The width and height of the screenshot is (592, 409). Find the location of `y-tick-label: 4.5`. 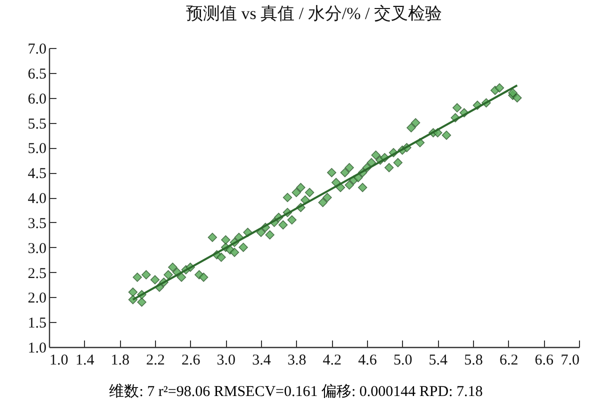

y-tick-label: 4.5 is located at coordinates (37, 174).